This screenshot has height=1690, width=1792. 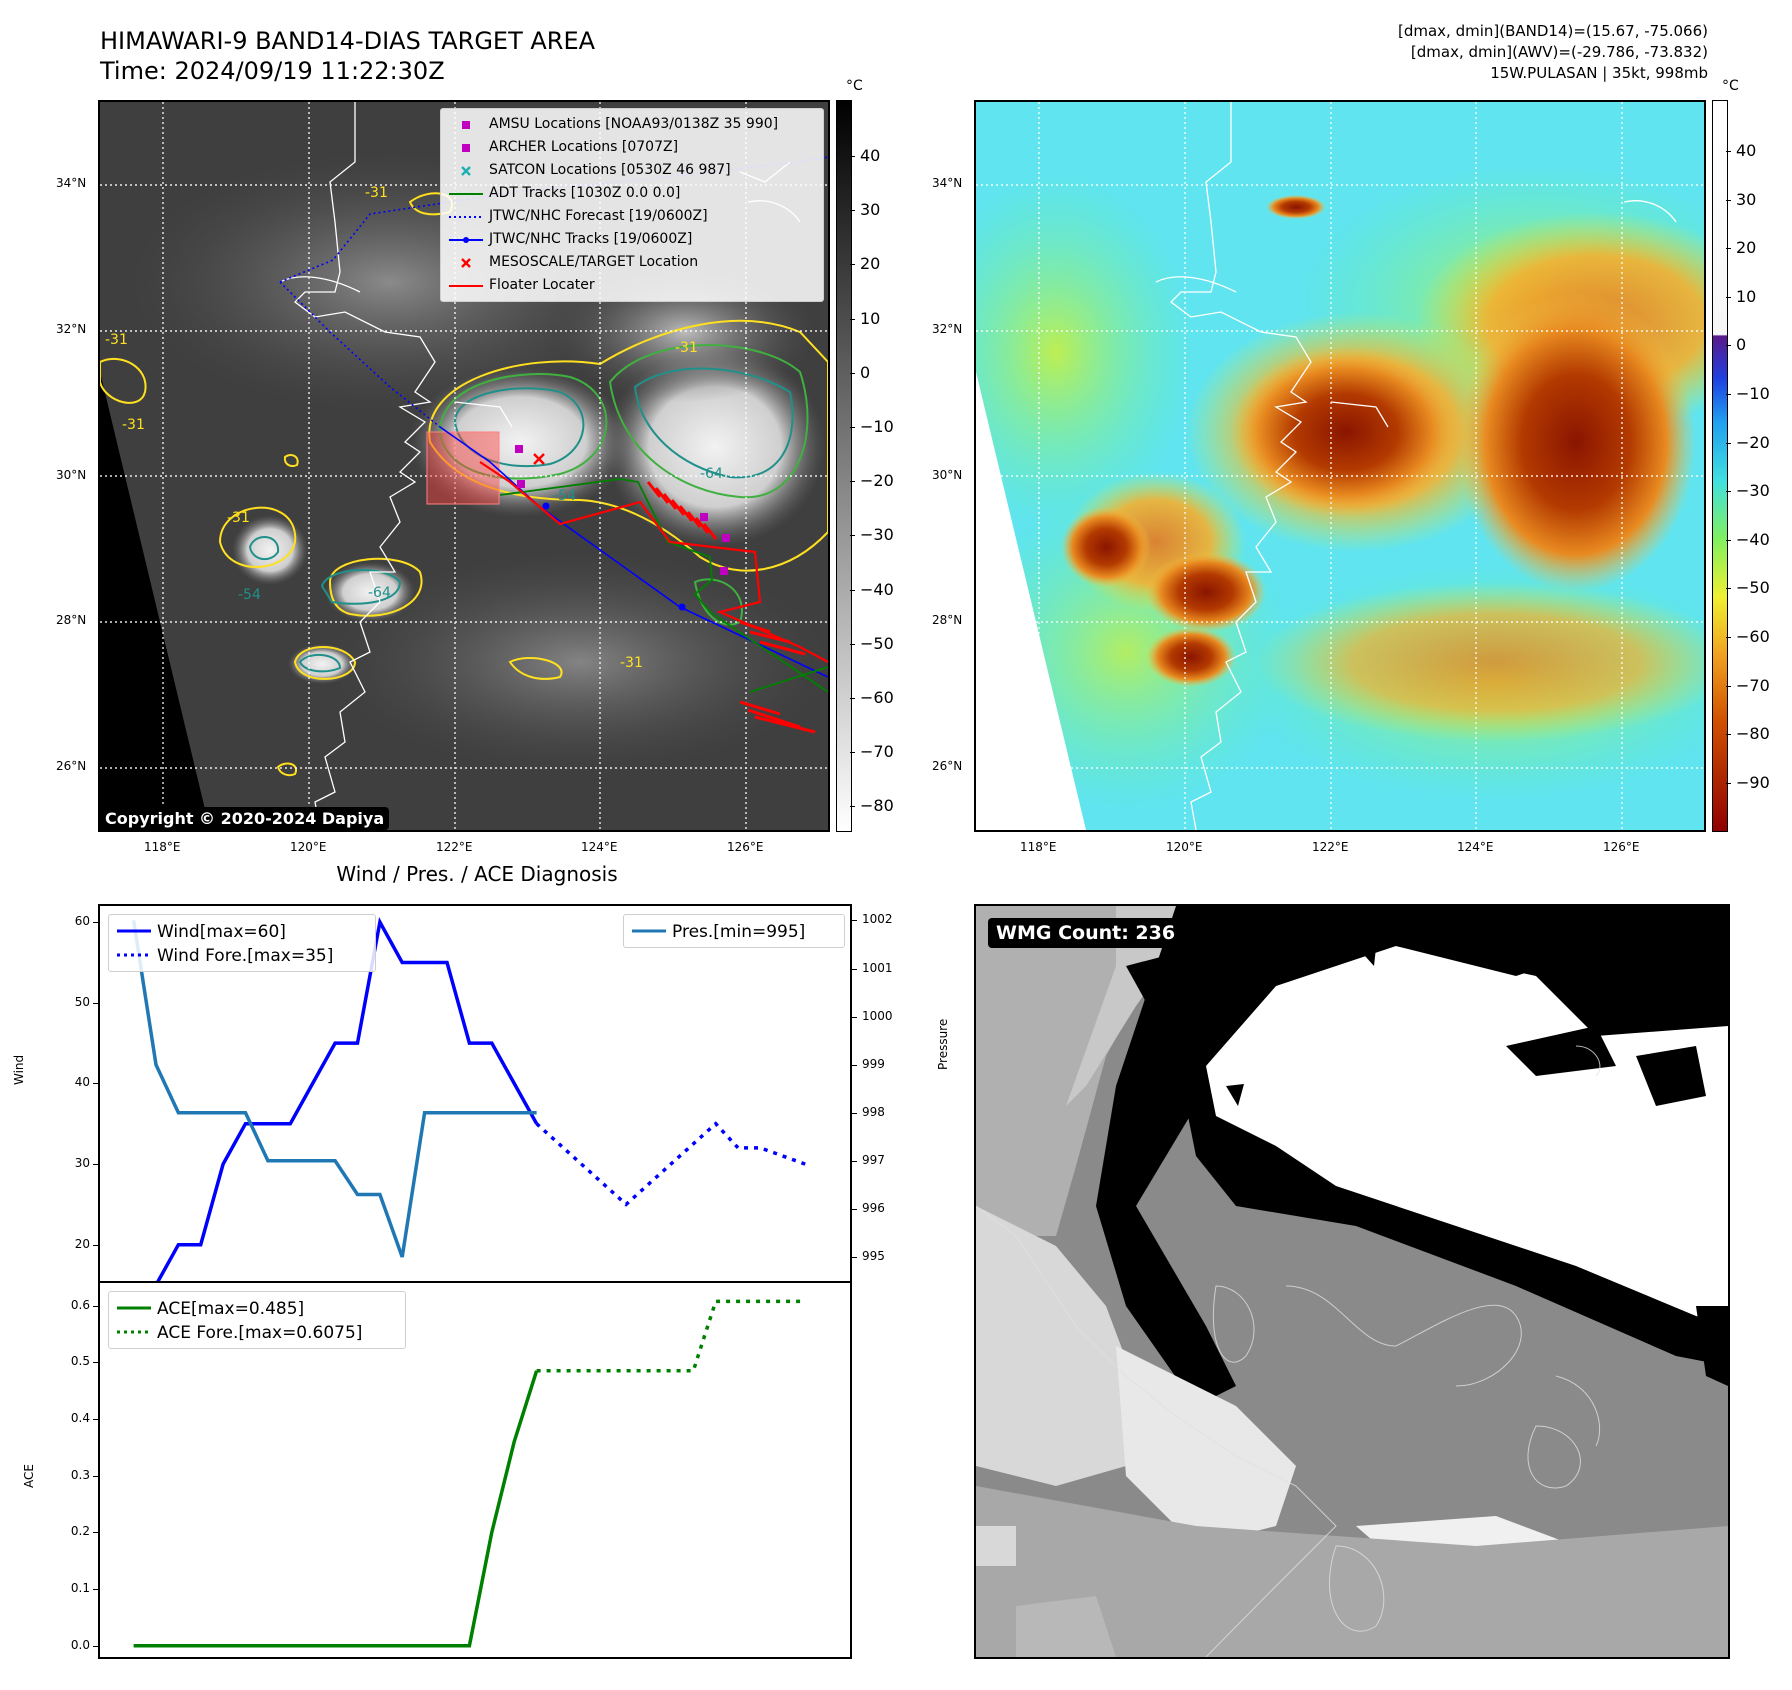 I want to click on wmg-count-badge: WMG Count: 236, so click(x=1086, y=933).